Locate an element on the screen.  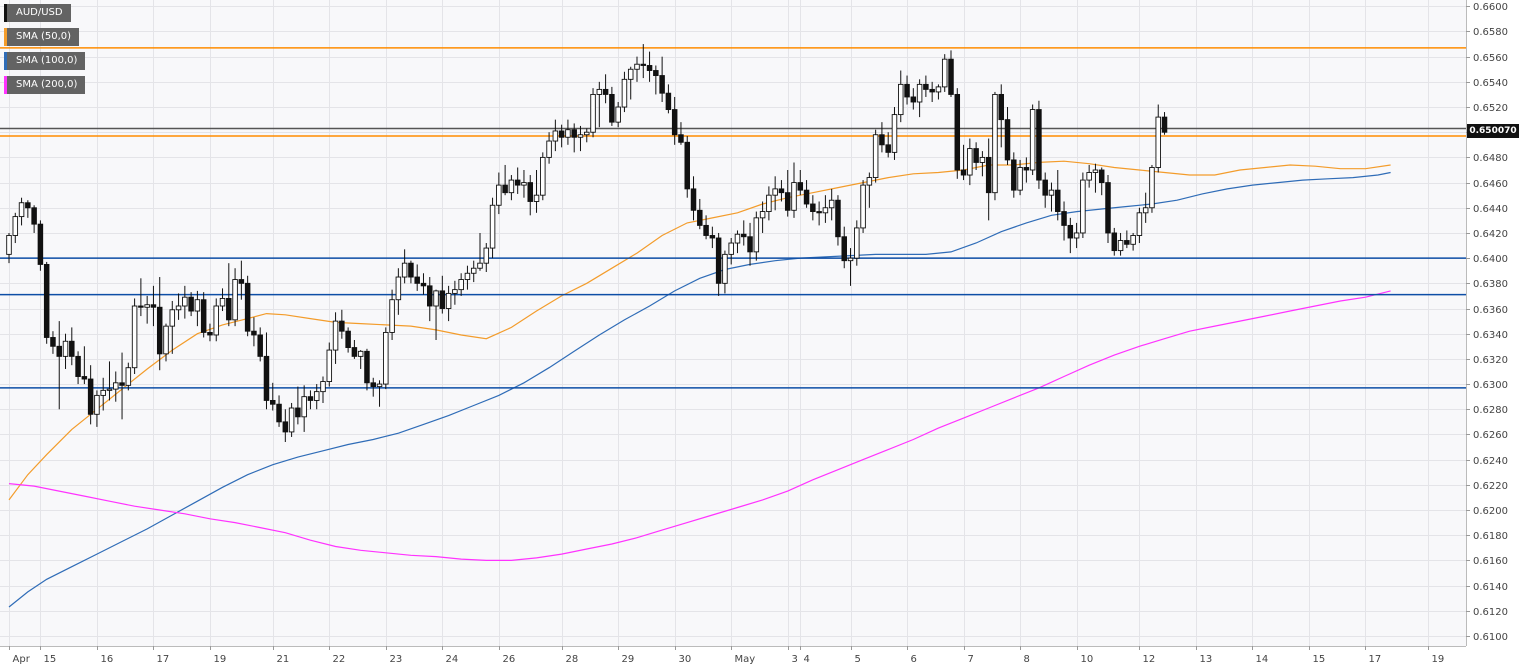
legend-item-audusd: AUD/USD is located at coordinates (37, 13).